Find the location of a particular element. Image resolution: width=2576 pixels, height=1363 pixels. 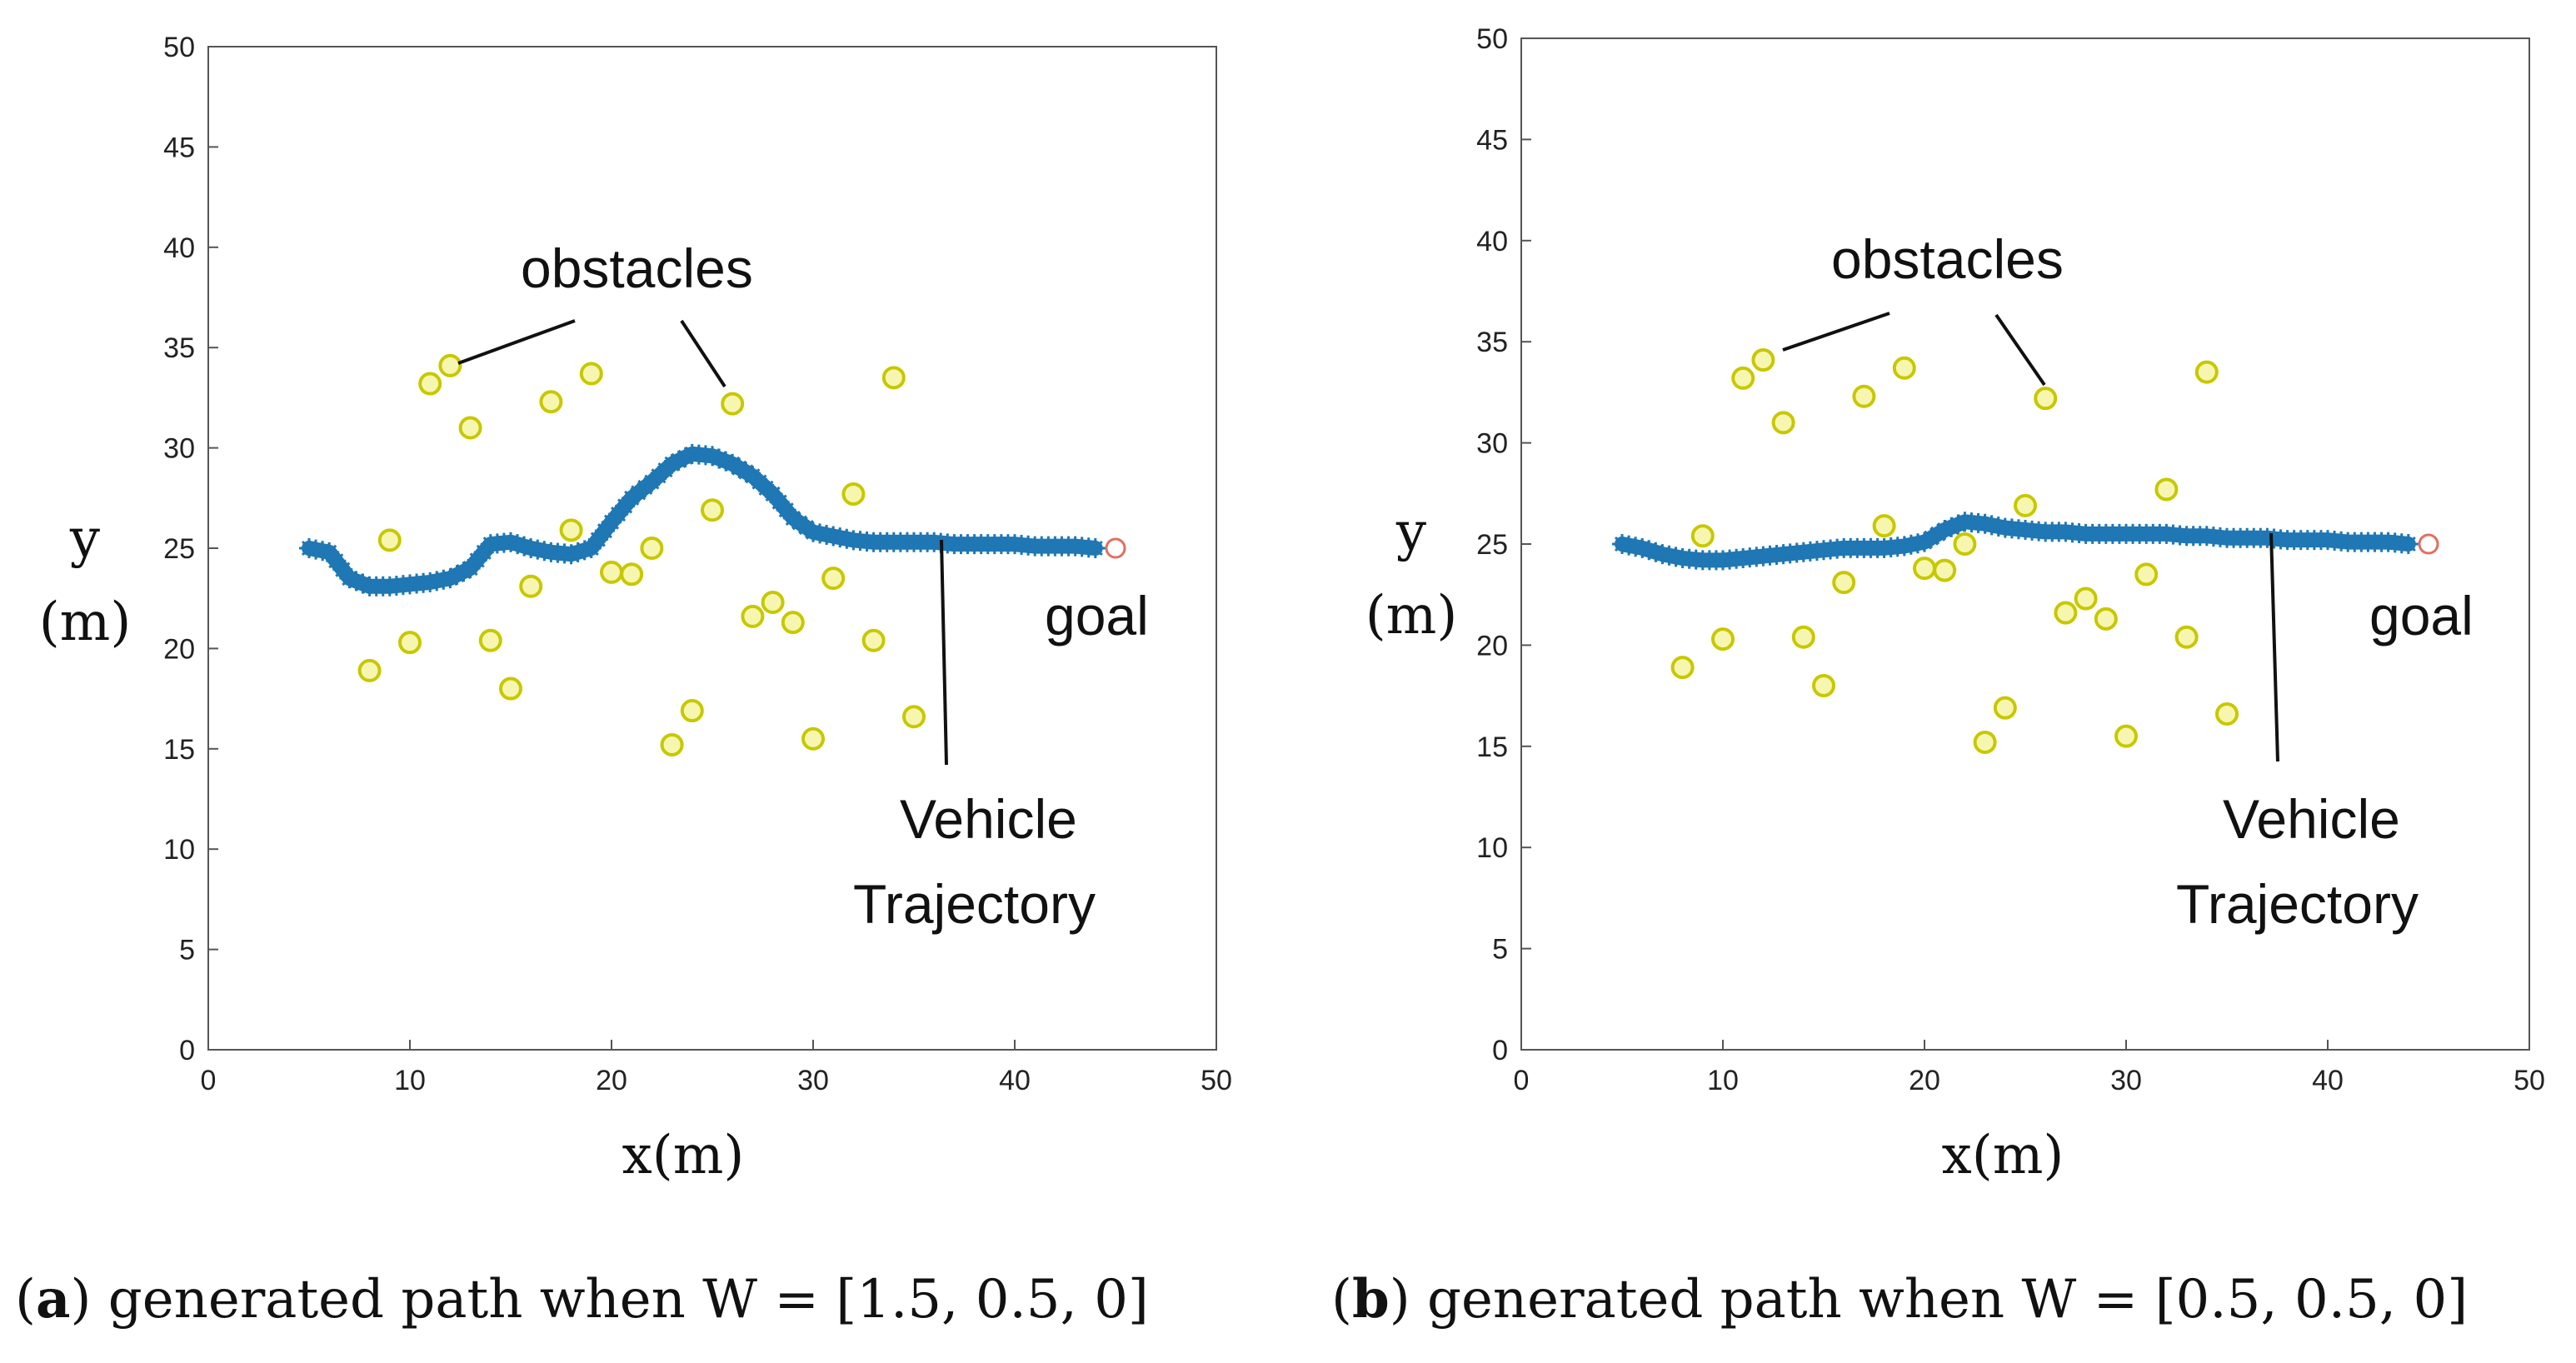

y-tick-label: 15 is located at coordinates (179, 750).